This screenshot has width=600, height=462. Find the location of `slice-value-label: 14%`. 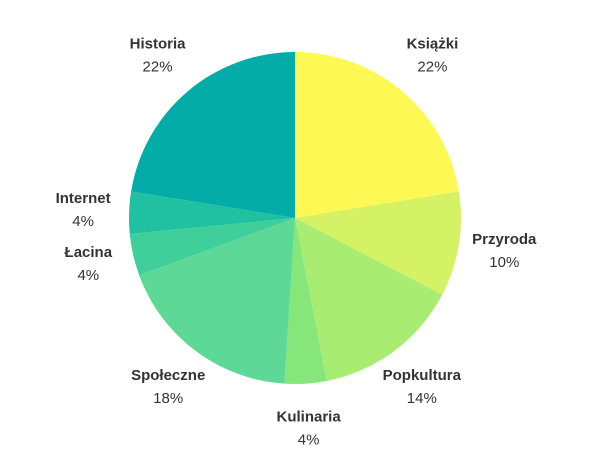

slice-value-label: 14% is located at coordinates (422, 398).